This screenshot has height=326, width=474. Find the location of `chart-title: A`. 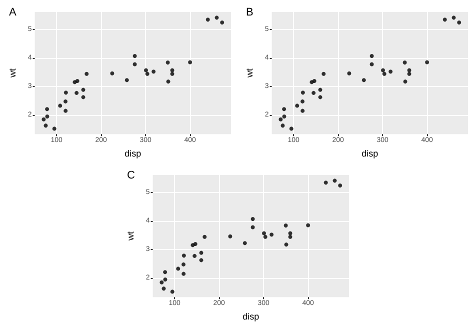

chart-title: A is located at coordinates (13, 12).